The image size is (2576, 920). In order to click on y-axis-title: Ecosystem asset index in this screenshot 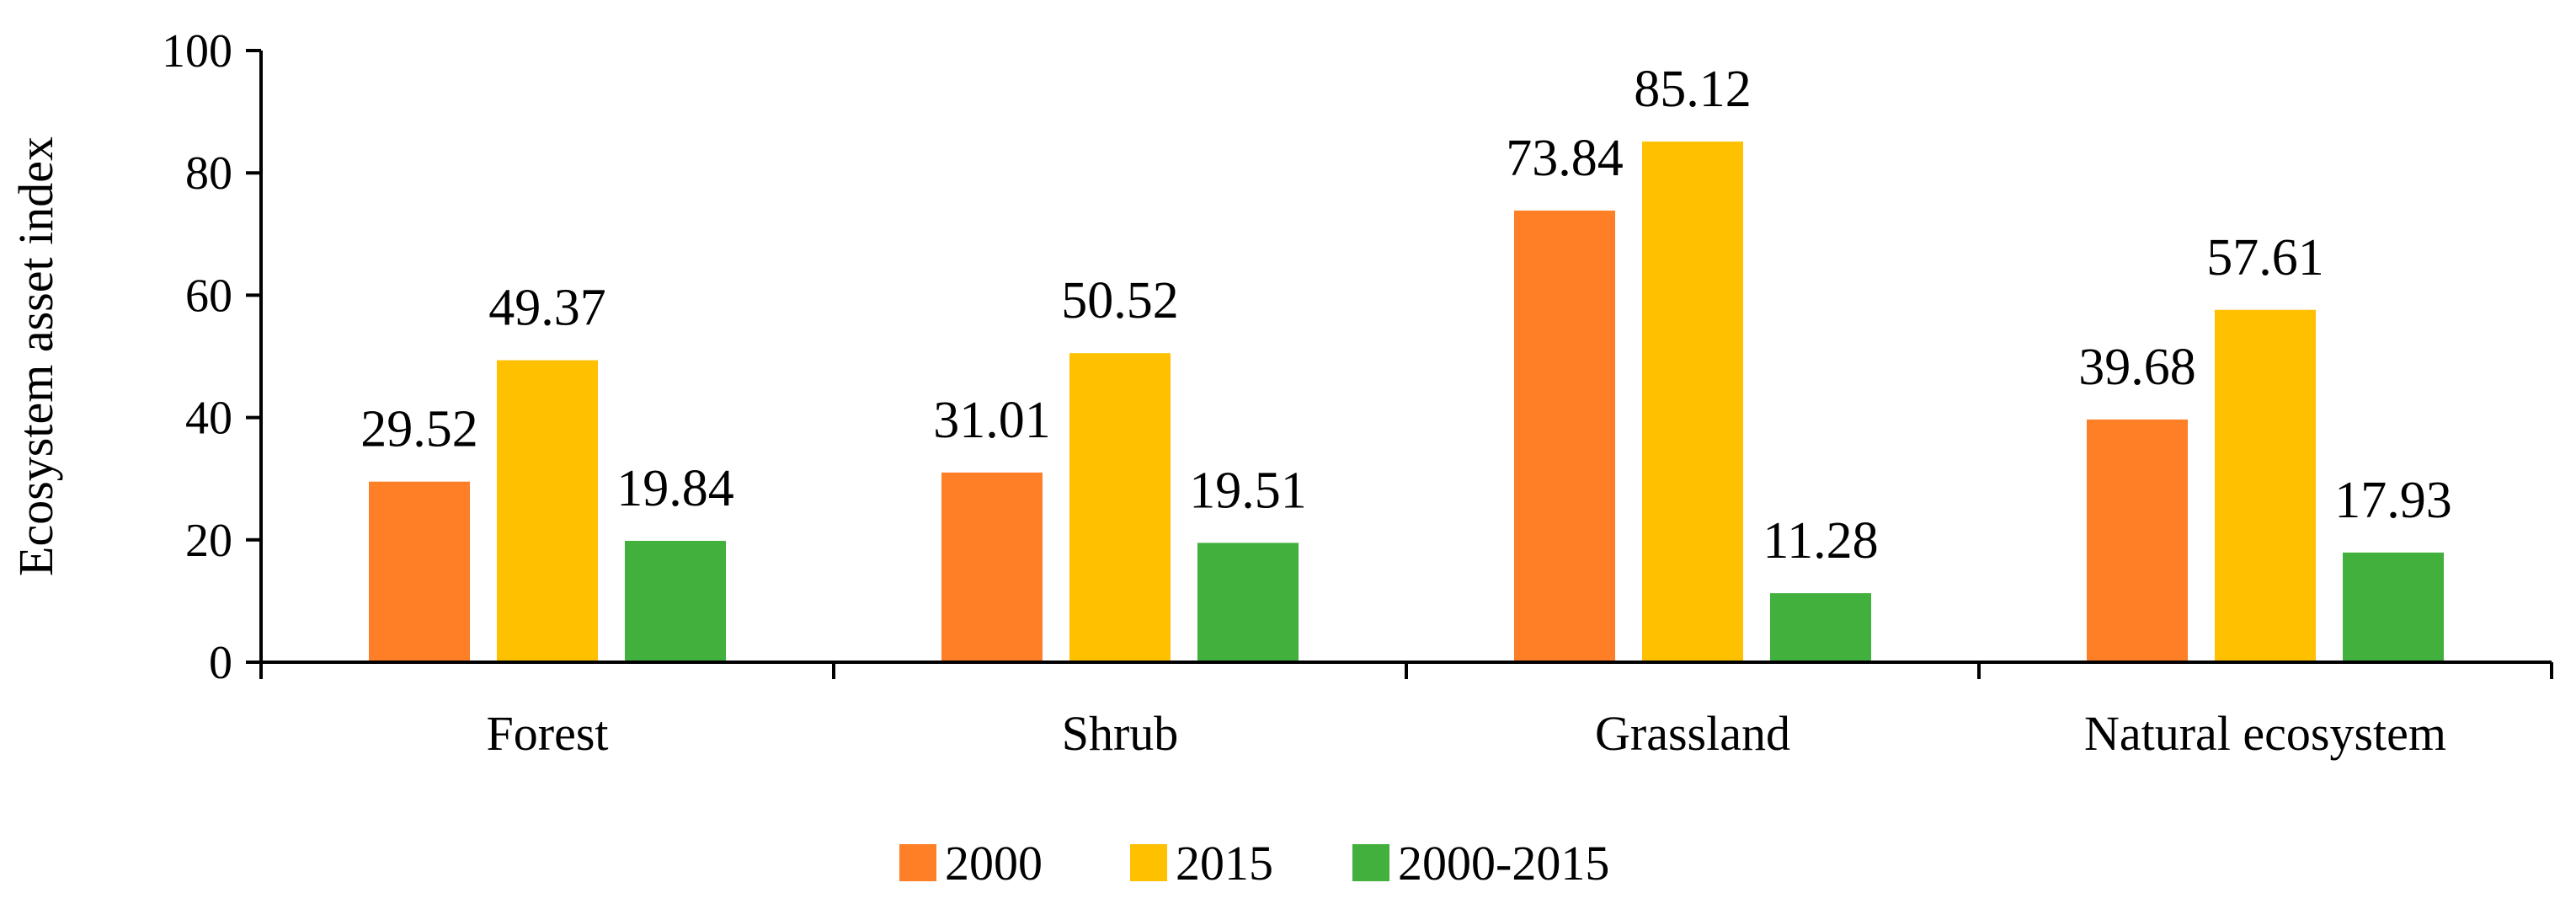, I will do `click(35, 356)`.